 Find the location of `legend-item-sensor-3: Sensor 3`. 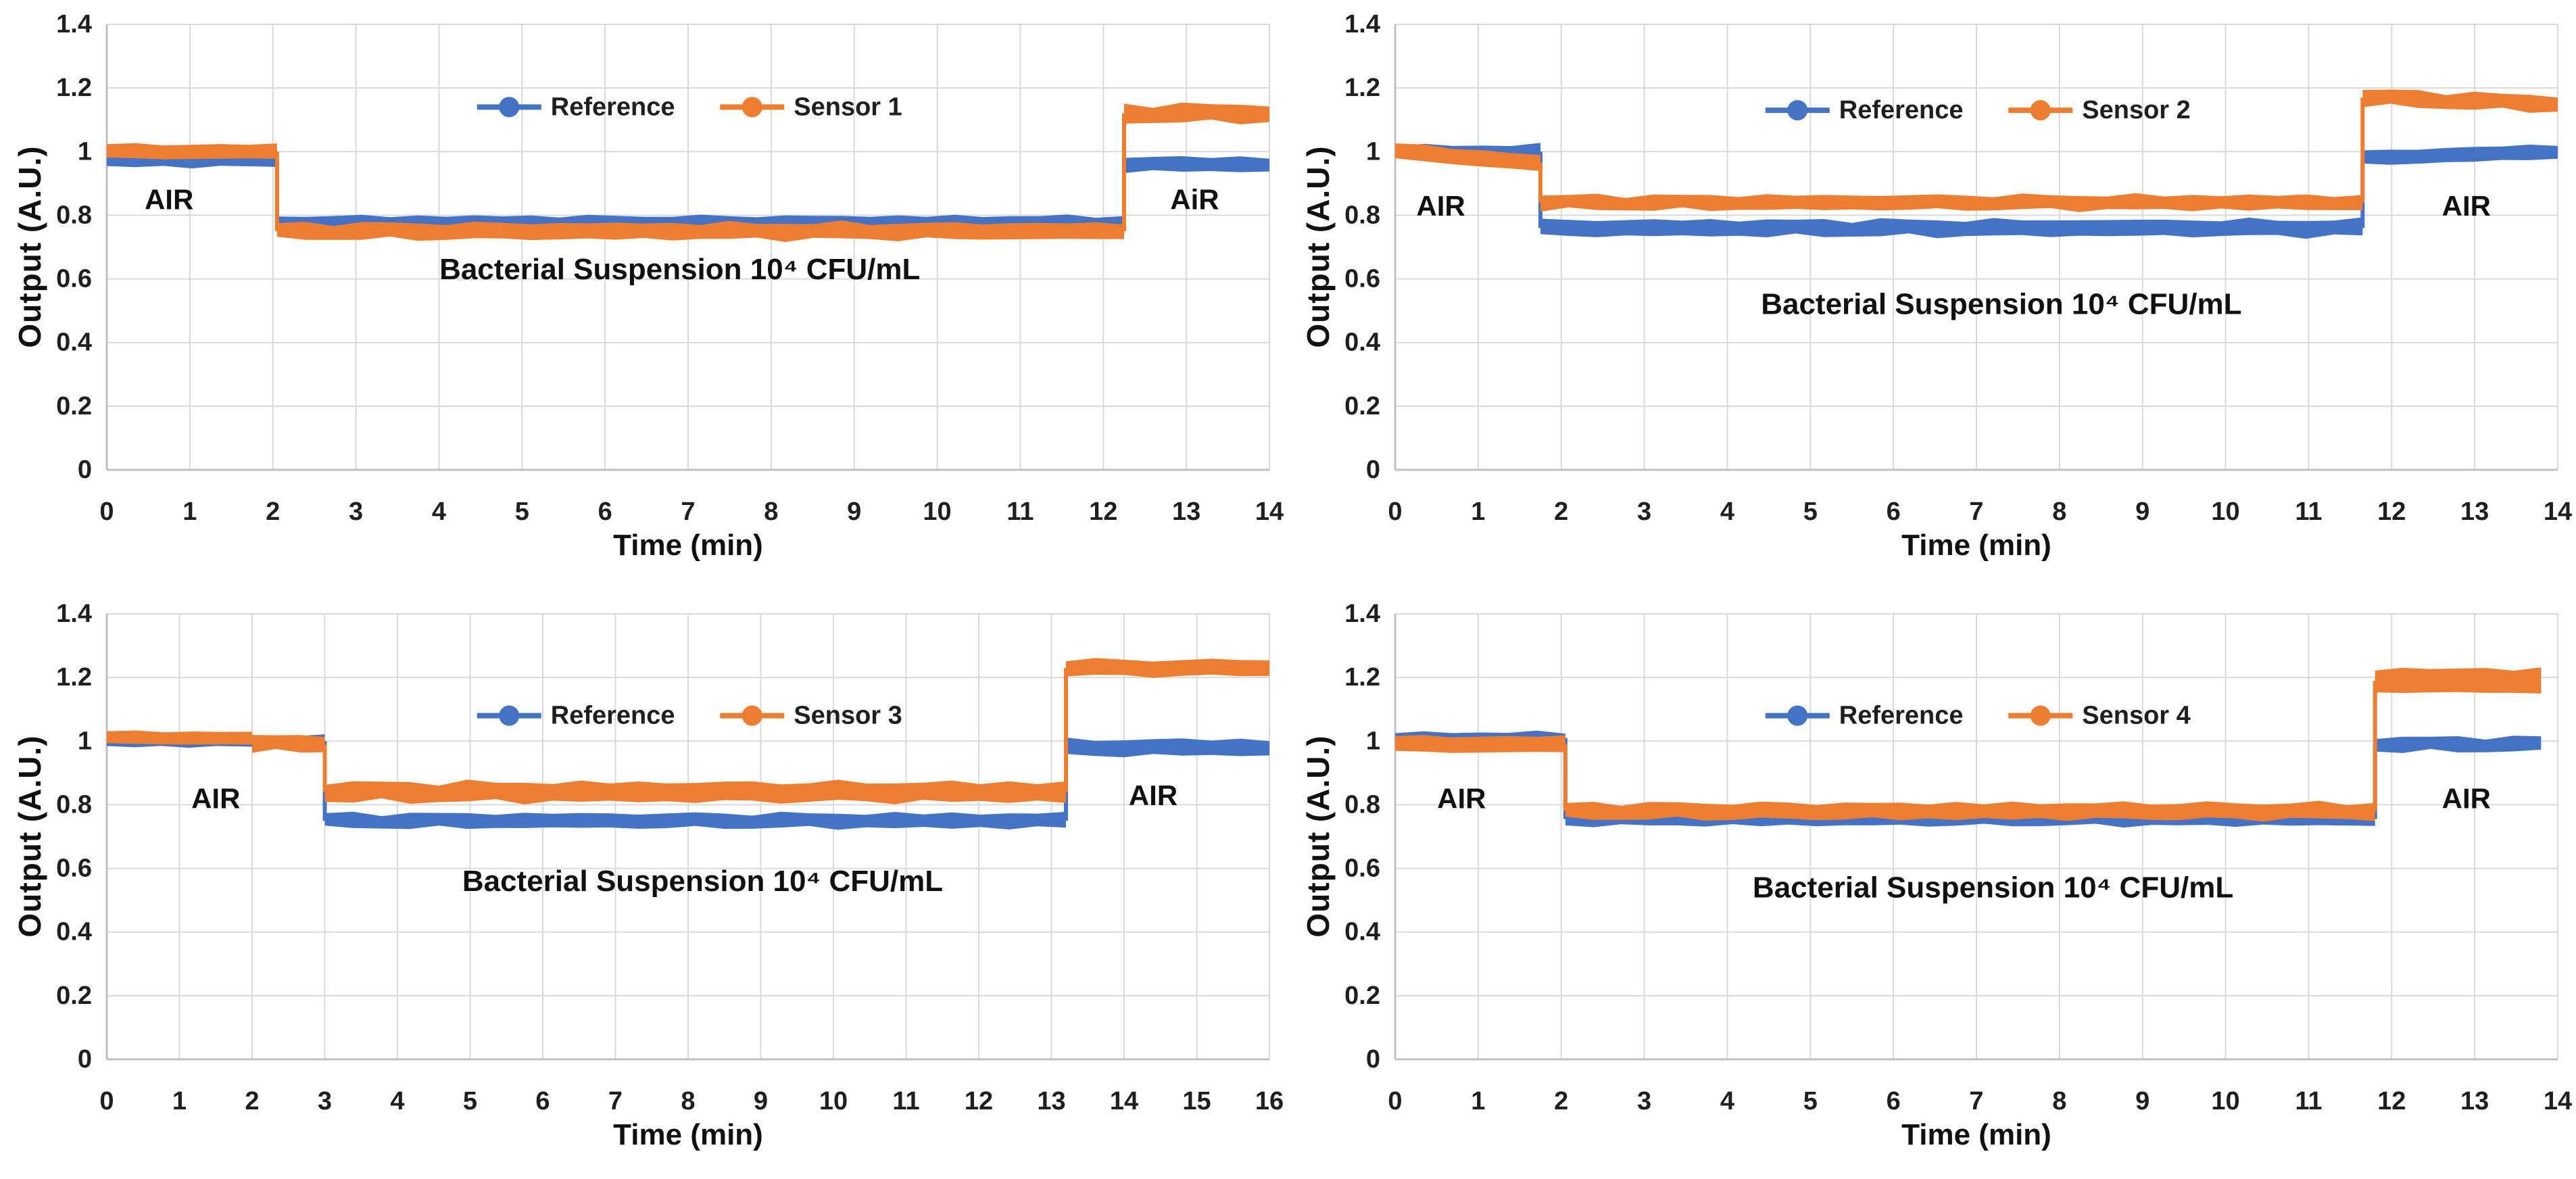

legend-item-sensor-3: Sensor 3 is located at coordinates (811, 716).